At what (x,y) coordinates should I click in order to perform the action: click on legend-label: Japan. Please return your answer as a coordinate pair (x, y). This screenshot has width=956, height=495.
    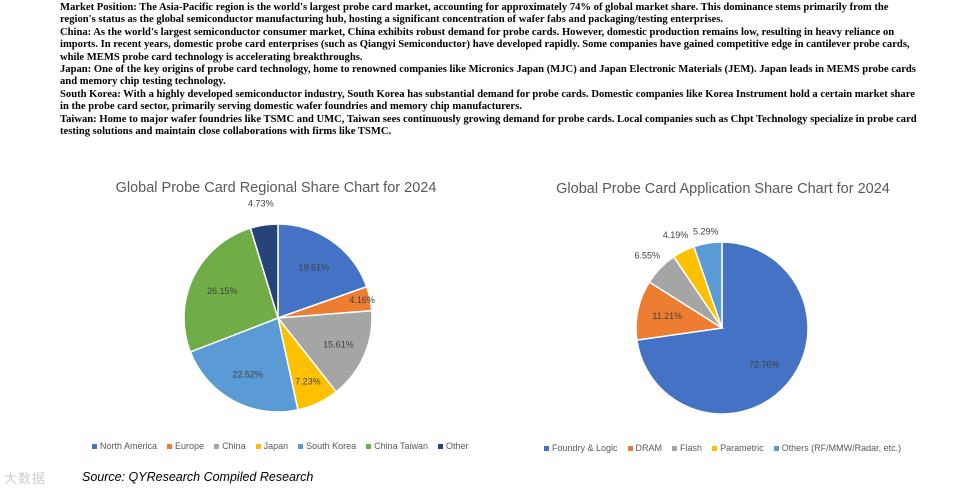
    Looking at the image, I should click on (276, 446).